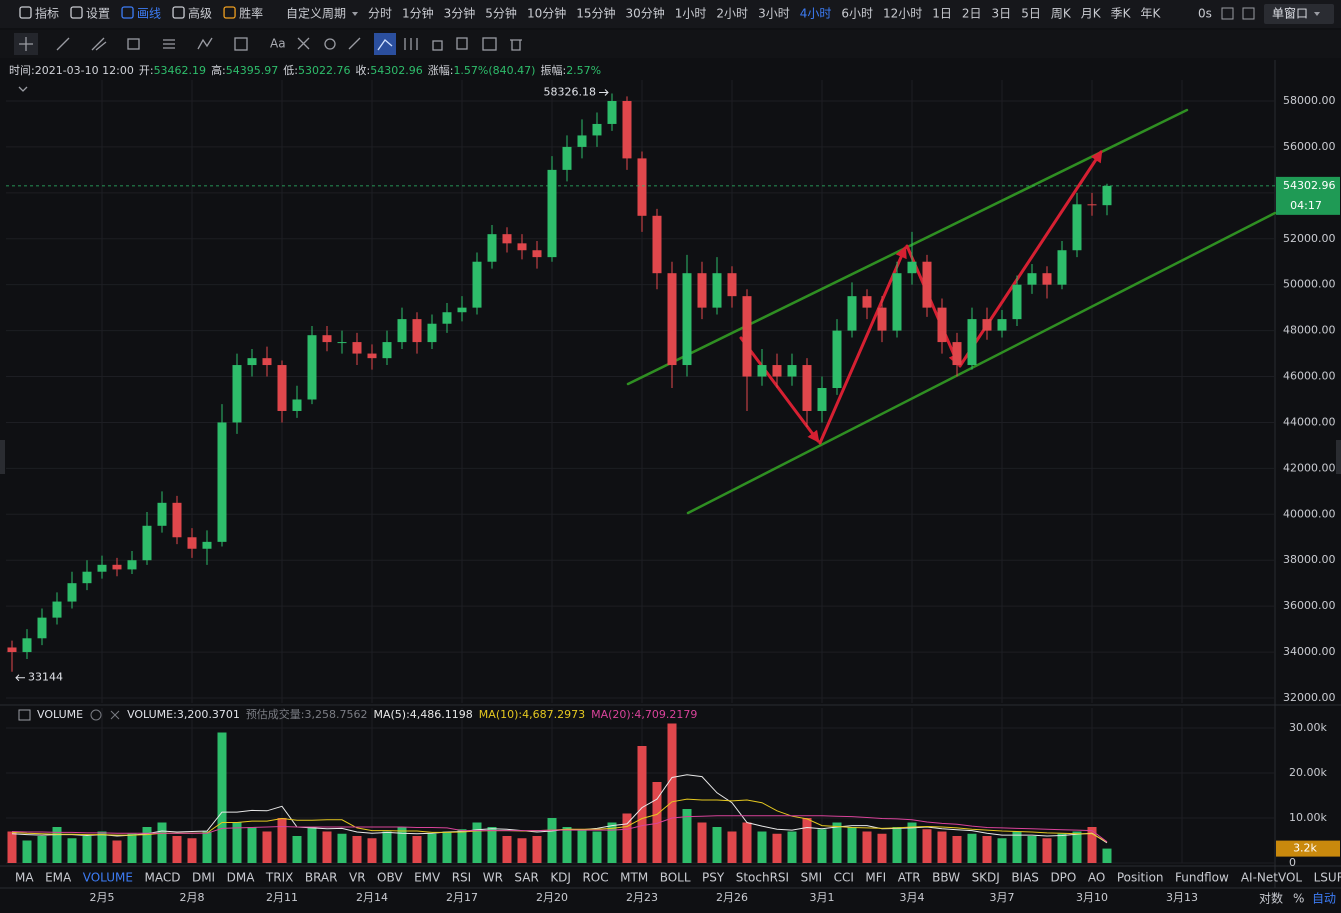 The image size is (1341, 913). I want to click on icon-fullscreen, so click(1227, 13).